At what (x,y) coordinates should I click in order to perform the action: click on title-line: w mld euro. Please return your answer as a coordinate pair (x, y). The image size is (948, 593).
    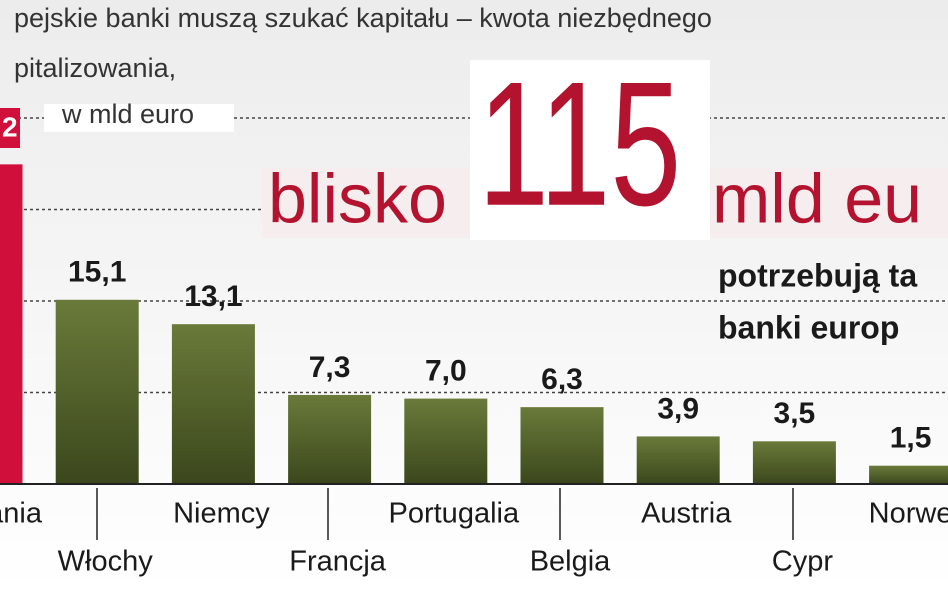
    Looking at the image, I should click on (127, 114).